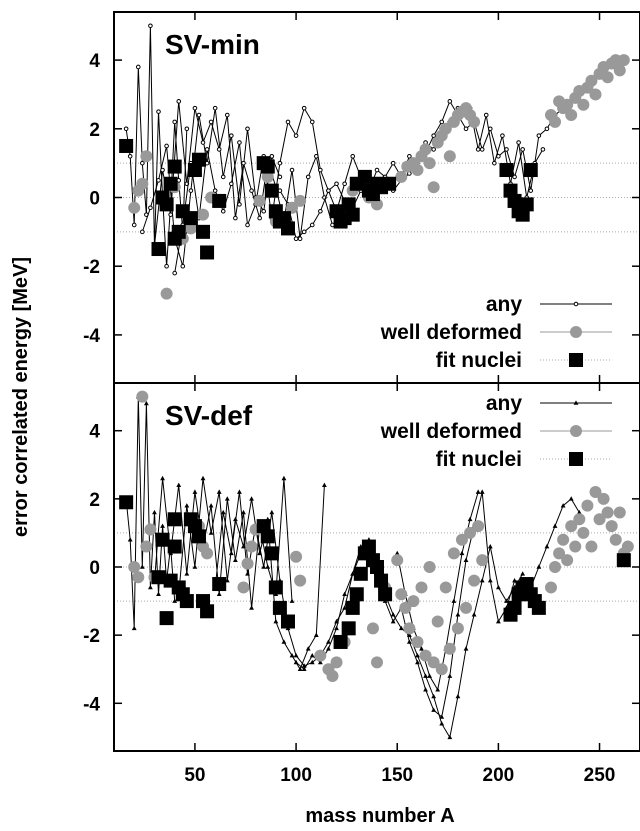 This screenshot has height=831, width=640. What do you see at coordinates (397, 775) in the screenshot?
I see `x-tick-label: 150` at bounding box center [397, 775].